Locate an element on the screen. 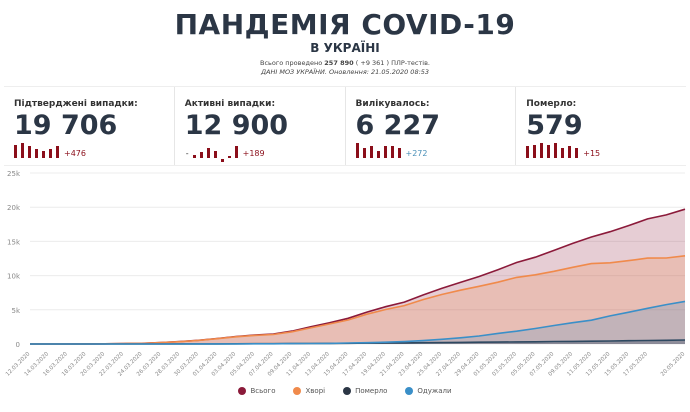  y-tick-label: 25k is located at coordinates (14, 174).